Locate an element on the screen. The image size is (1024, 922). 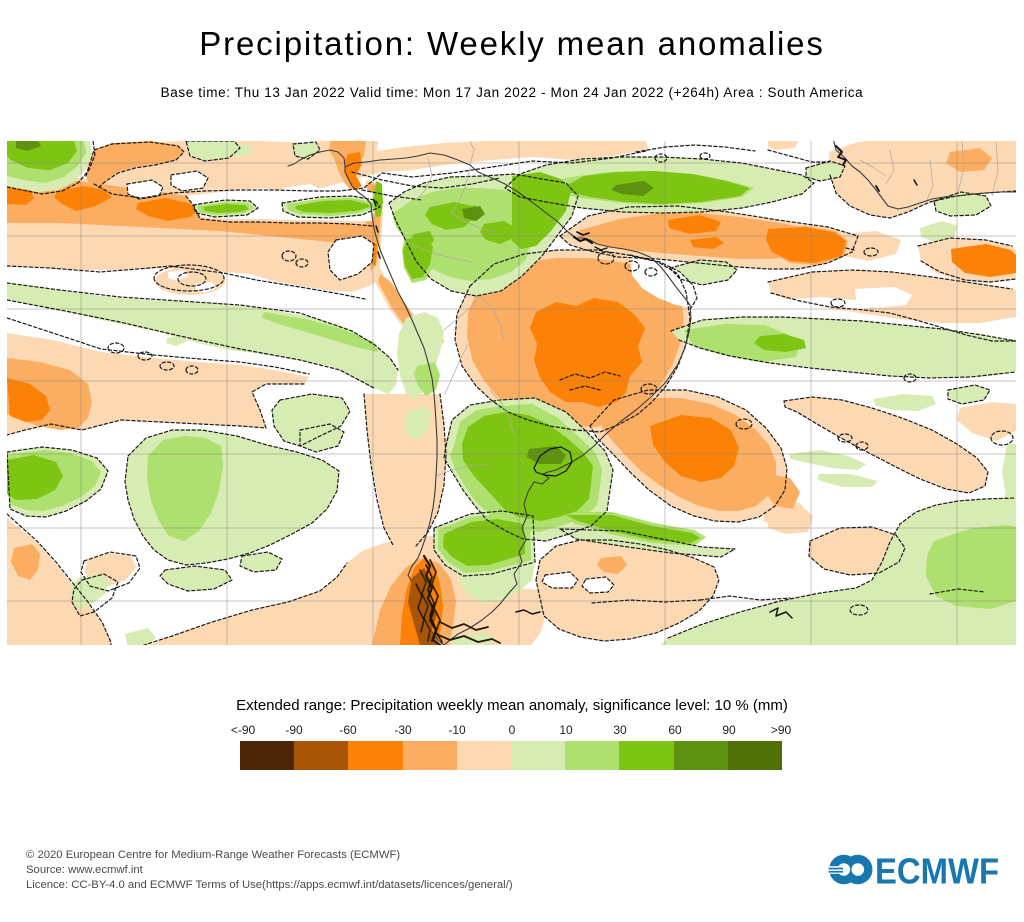
svg-text: ECMWF is located at coordinates (937, 871).